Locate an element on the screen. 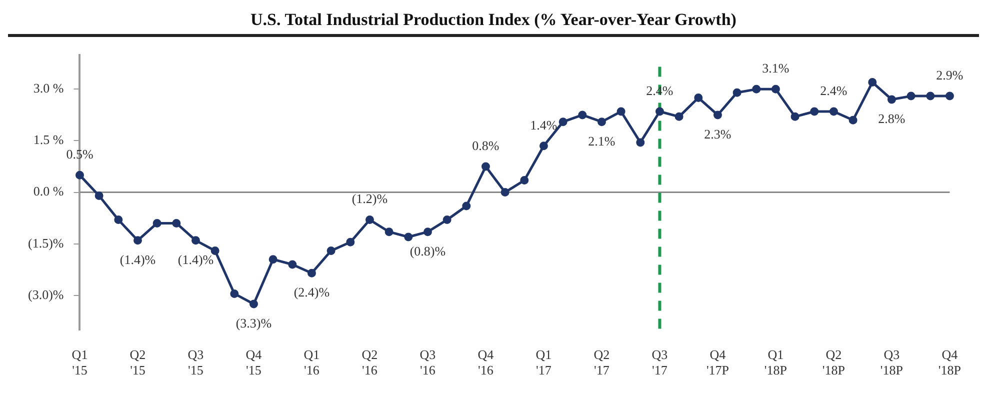 The height and width of the screenshot is (403, 987). x-tick-label: Q4 '15 is located at coordinates (254, 362).